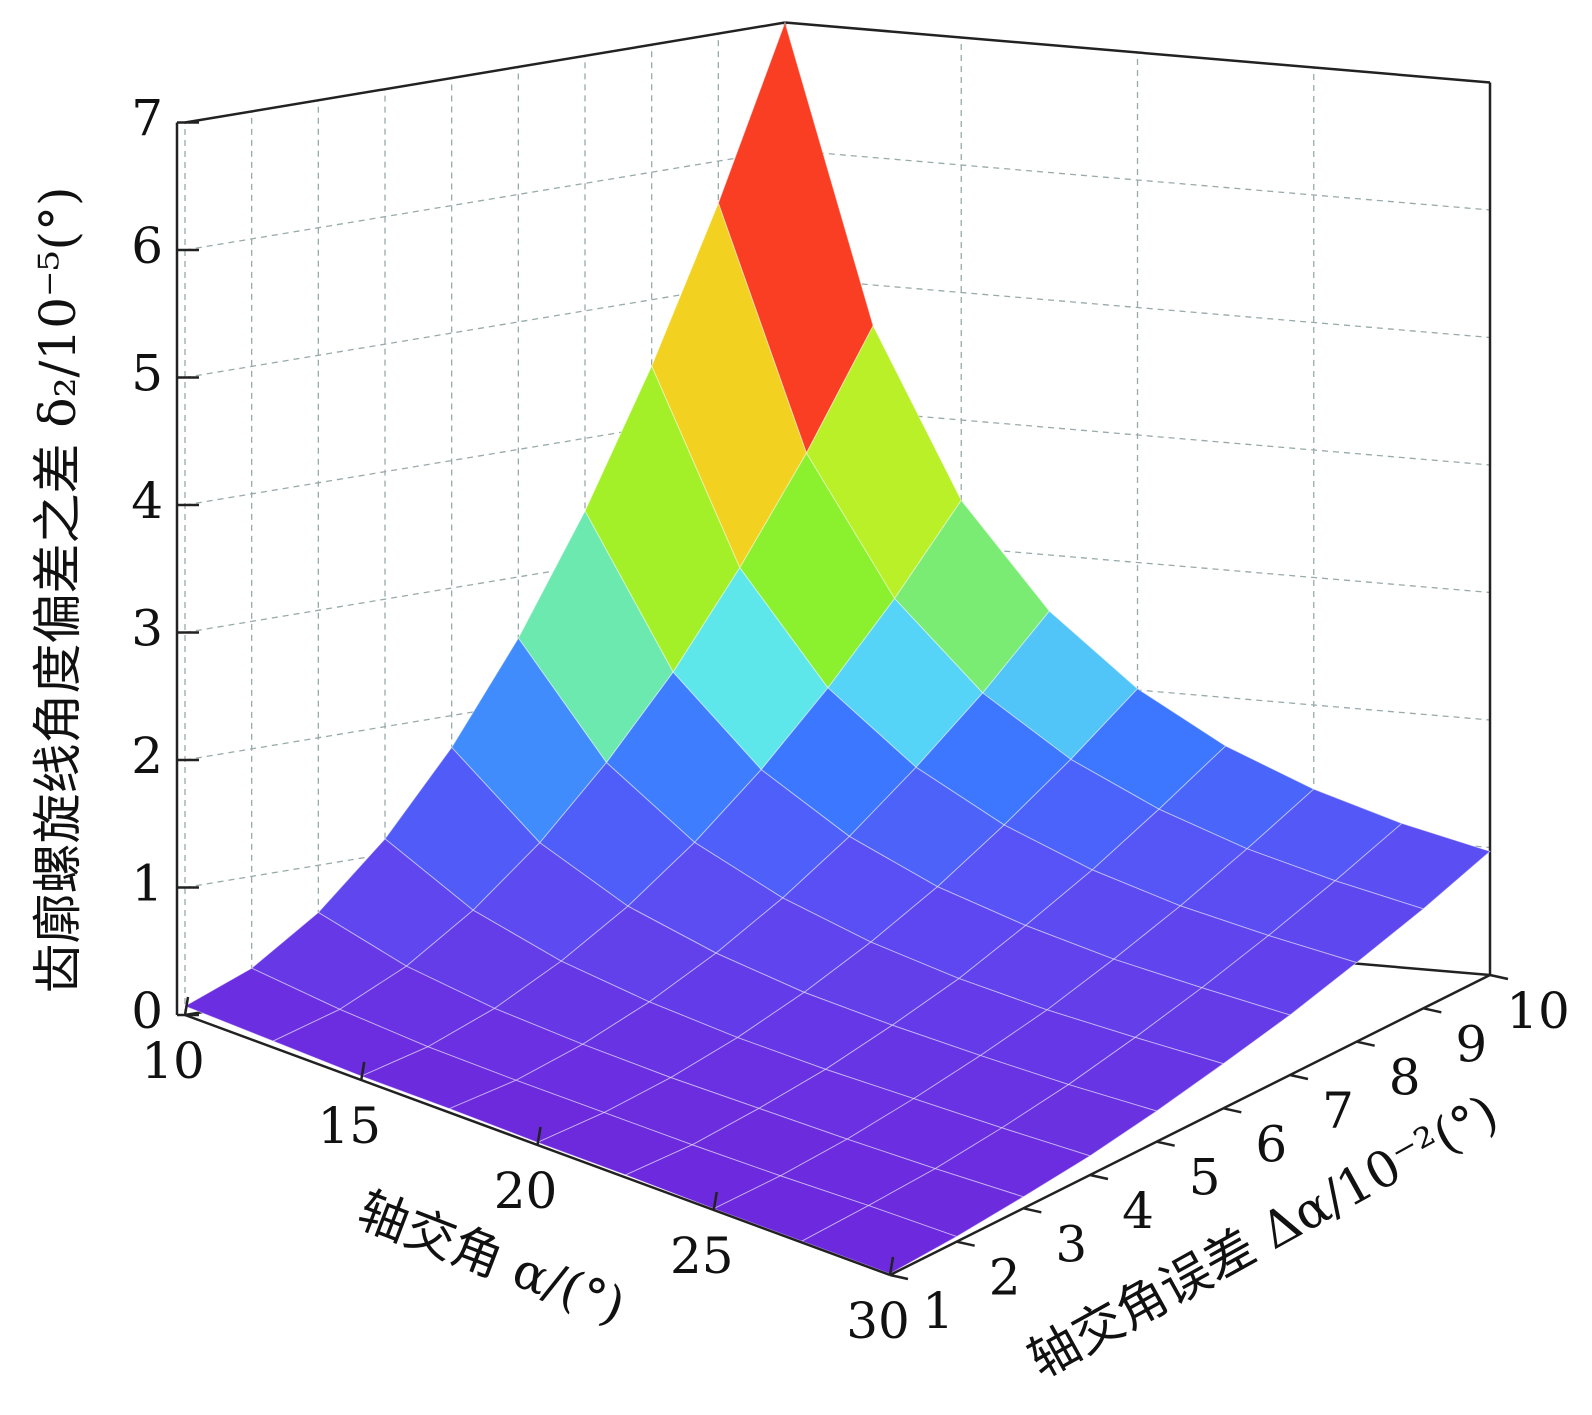 This screenshot has height=1415, width=1592. I want to click on x-axis-title: 轴交角 α/(°), so click(491, 1258).